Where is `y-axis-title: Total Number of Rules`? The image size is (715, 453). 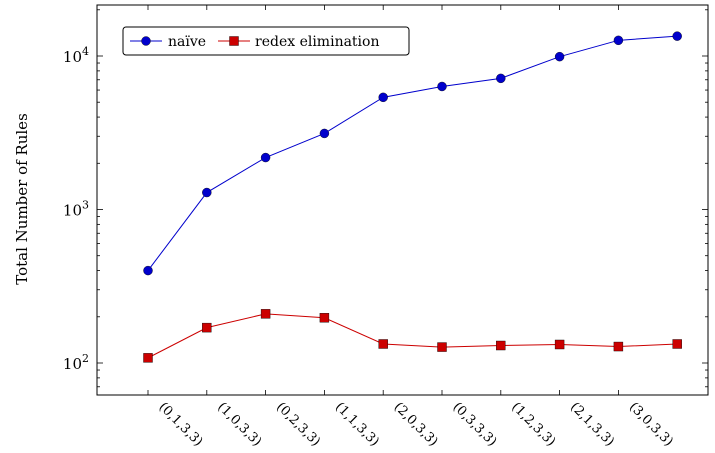 y-axis-title: Total Number of Rules is located at coordinates (22, 199).